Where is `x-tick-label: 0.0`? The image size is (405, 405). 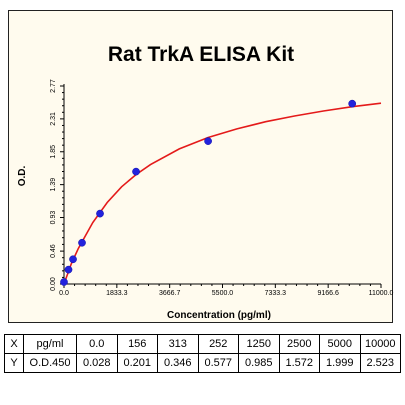
x-tick-label: 0.0 is located at coordinates (64, 293).